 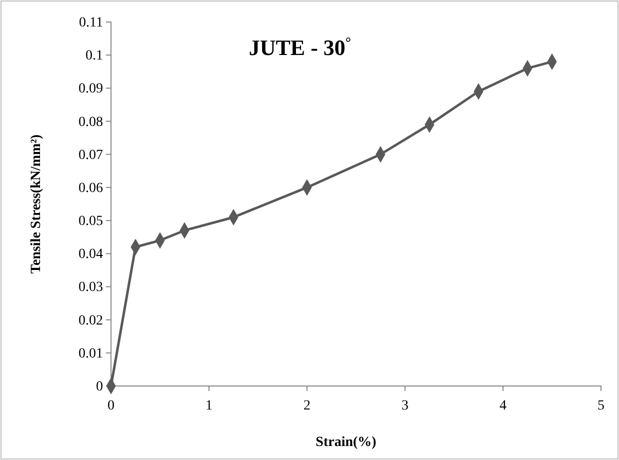 What do you see at coordinates (90, 188) in the screenshot?
I see `y-tick-label: 0.06` at bounding box center [90, 188].